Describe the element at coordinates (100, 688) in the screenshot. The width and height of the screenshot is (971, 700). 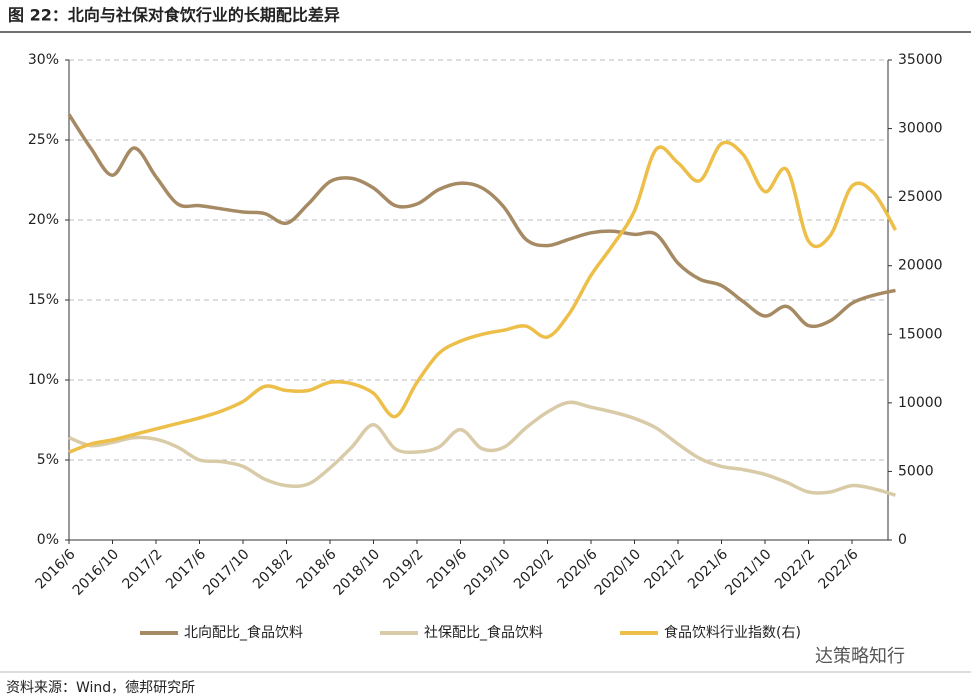
I see `source: 资料来源：Wind，德邦研究所` at that location.